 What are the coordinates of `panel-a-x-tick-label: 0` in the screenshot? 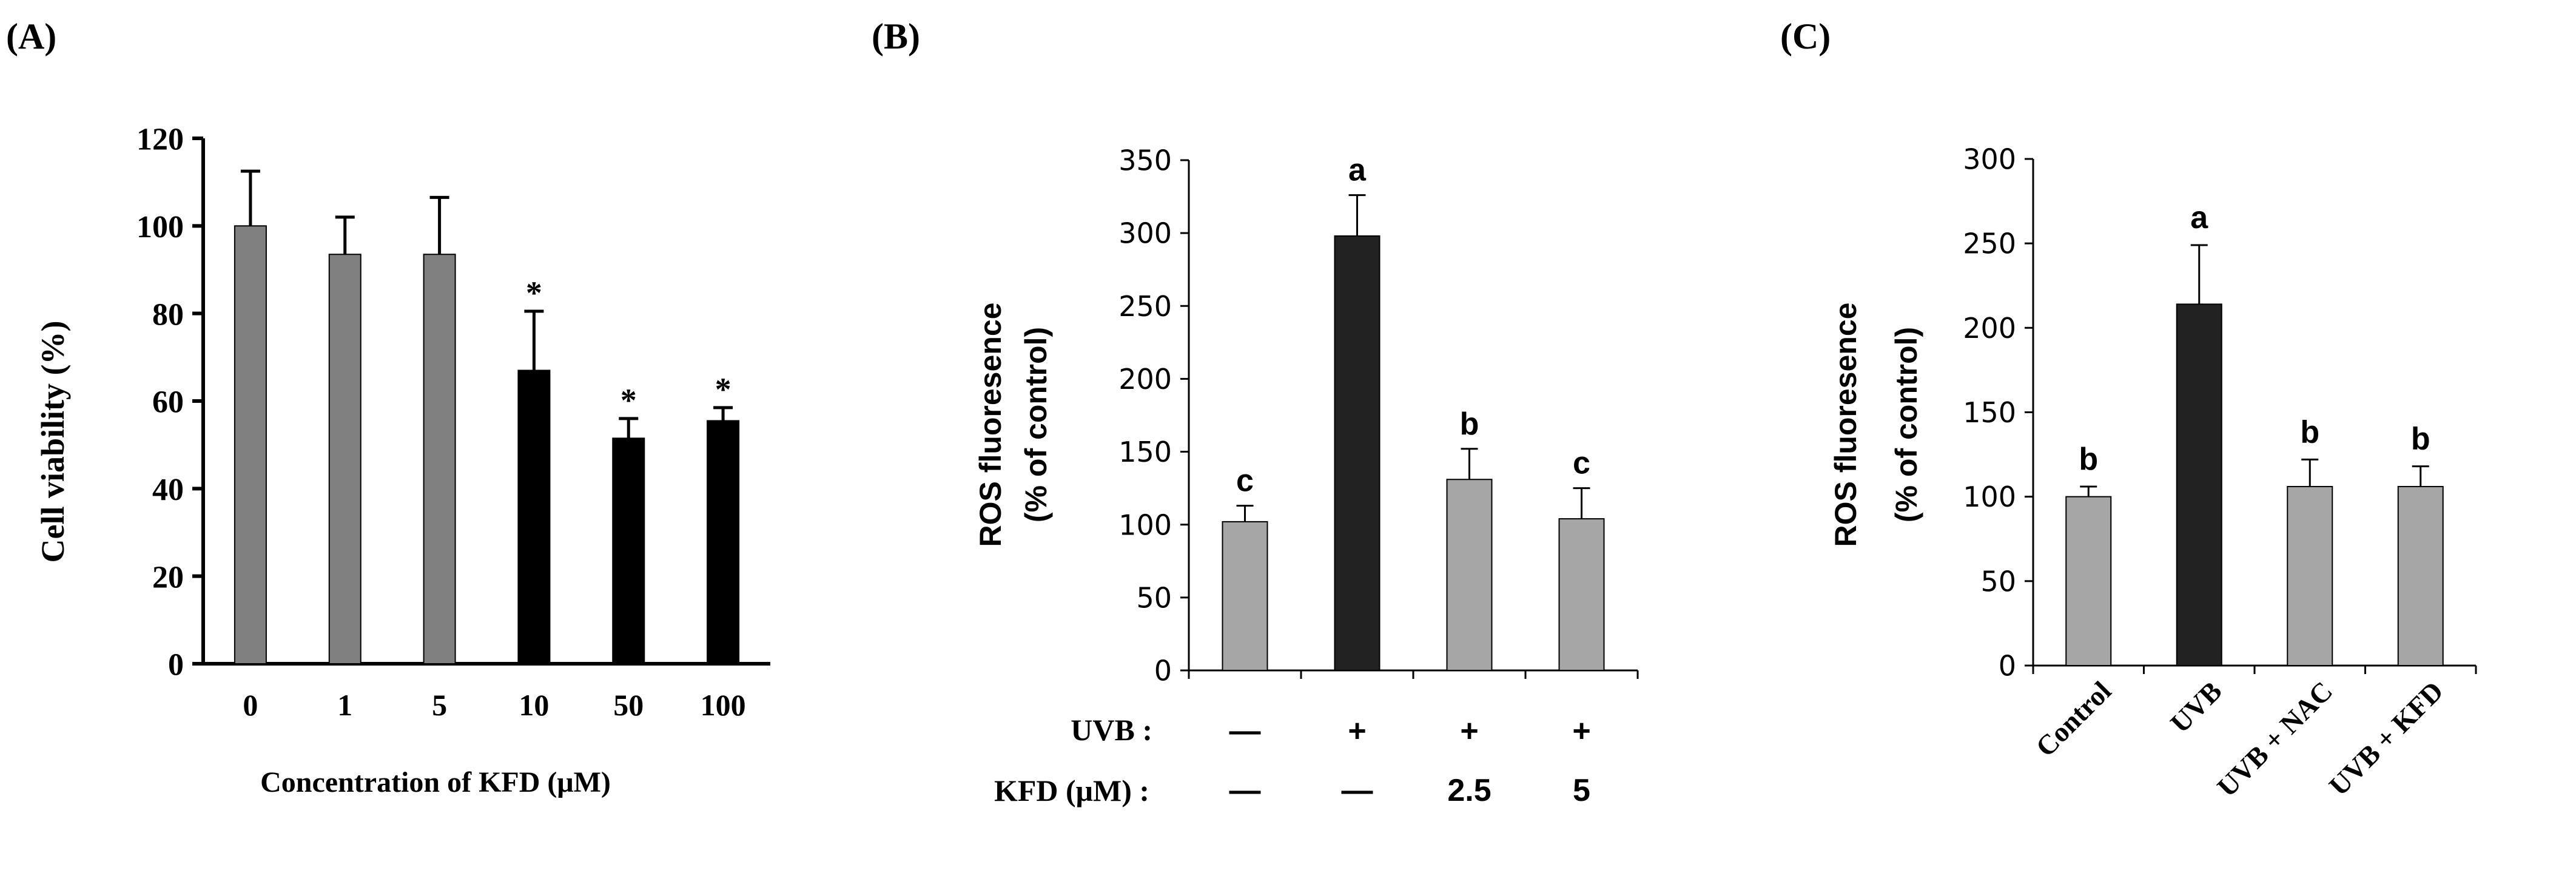 It's located at (250, 705).